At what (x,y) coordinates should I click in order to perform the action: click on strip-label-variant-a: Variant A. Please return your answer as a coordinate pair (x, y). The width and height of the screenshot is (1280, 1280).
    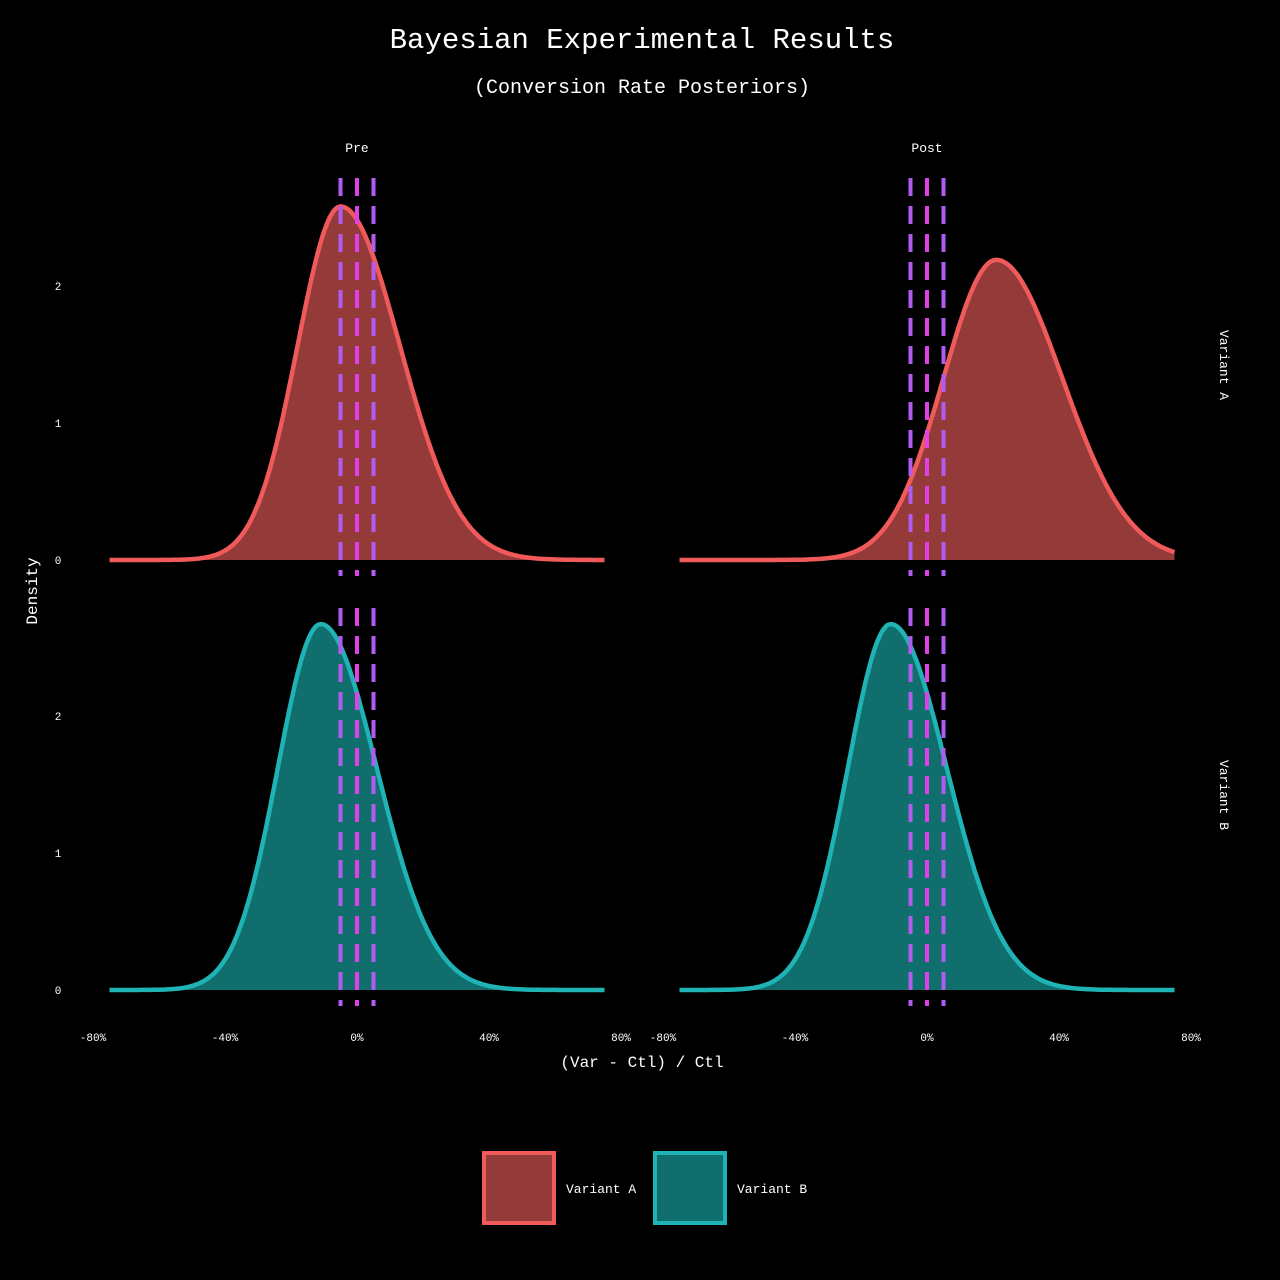
    Looking at the image, I should click on (1223, 365).